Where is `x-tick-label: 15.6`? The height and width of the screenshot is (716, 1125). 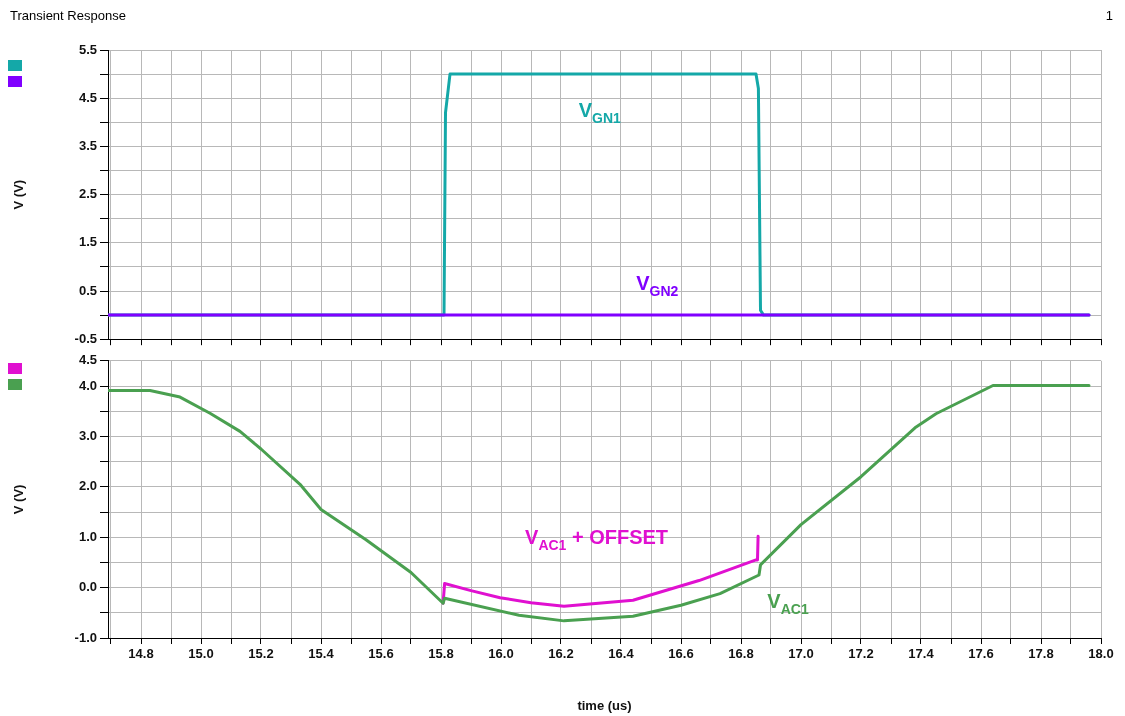
x-tick-label: 15.6 is located at coordinates (381, 654).